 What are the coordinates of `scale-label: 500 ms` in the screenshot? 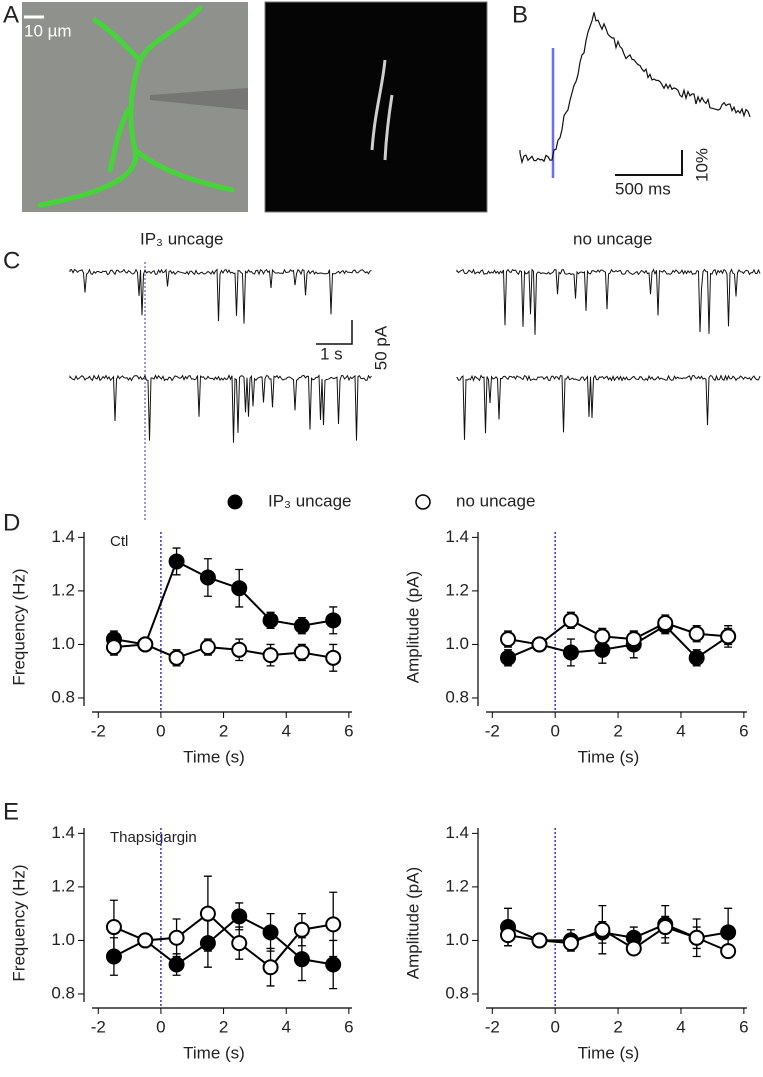 It's located at (643, 188).